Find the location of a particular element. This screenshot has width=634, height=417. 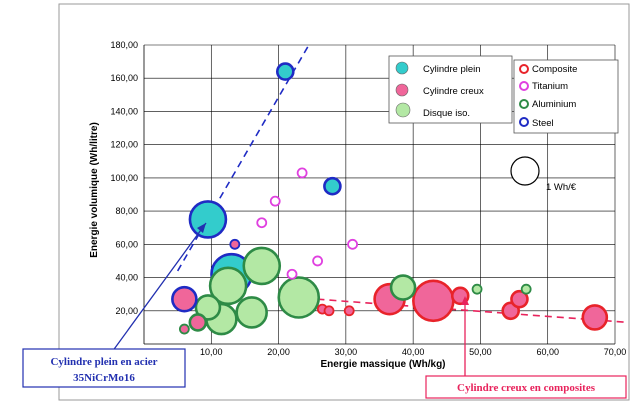

annotation-composite-arrowhead is located at coordinates (465, 300).